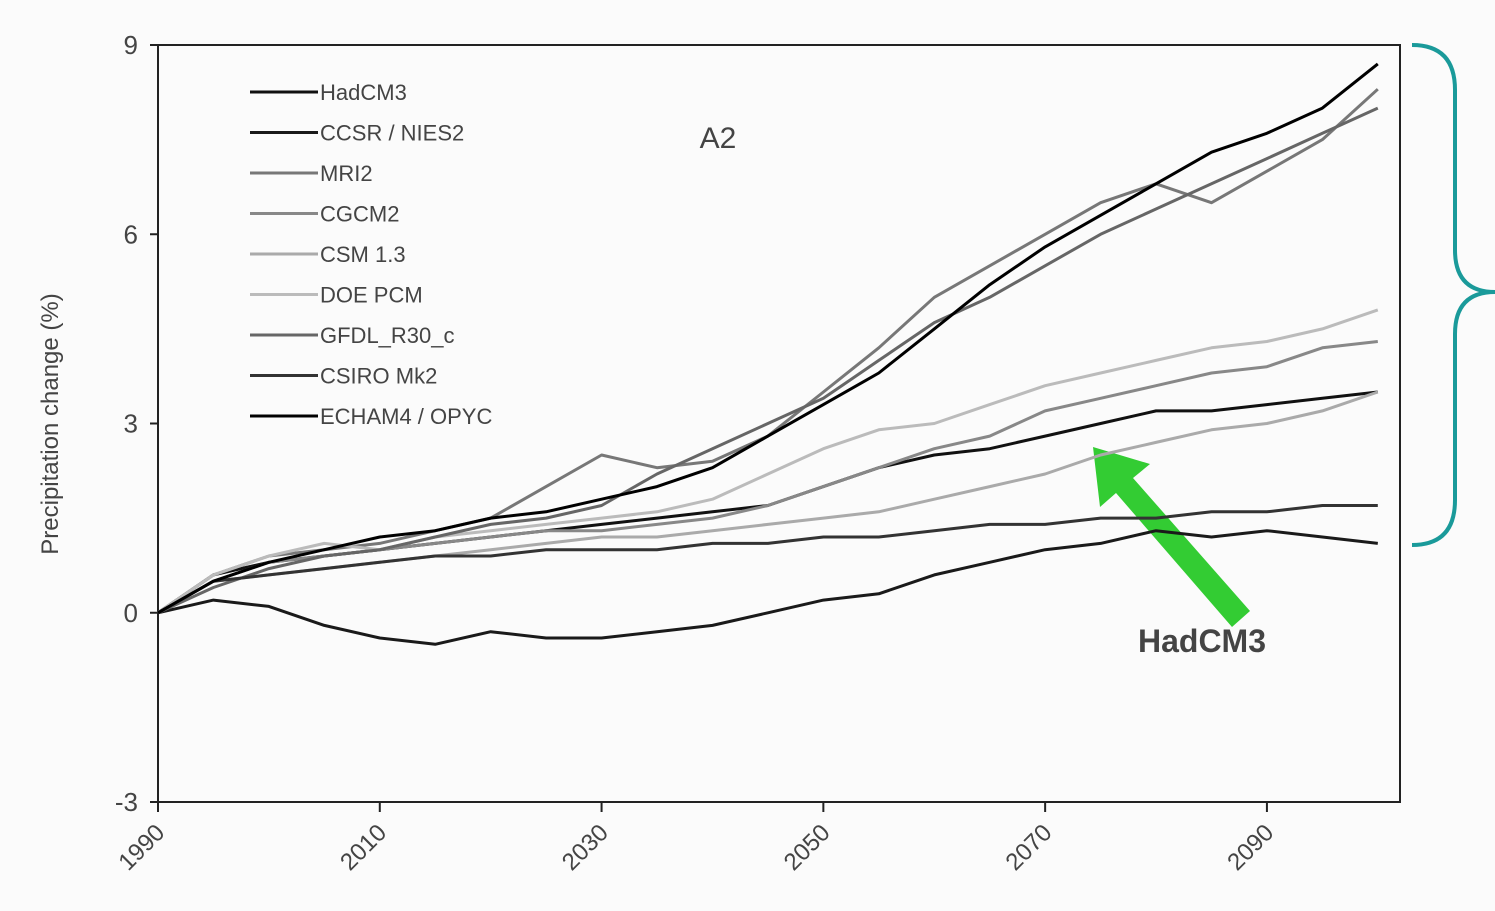 The height and width of the screenshot is (911, 1495). Describe the element at coordinates (363, 92) in the screenshot. I see `legend-label: HadCM3` at that location.